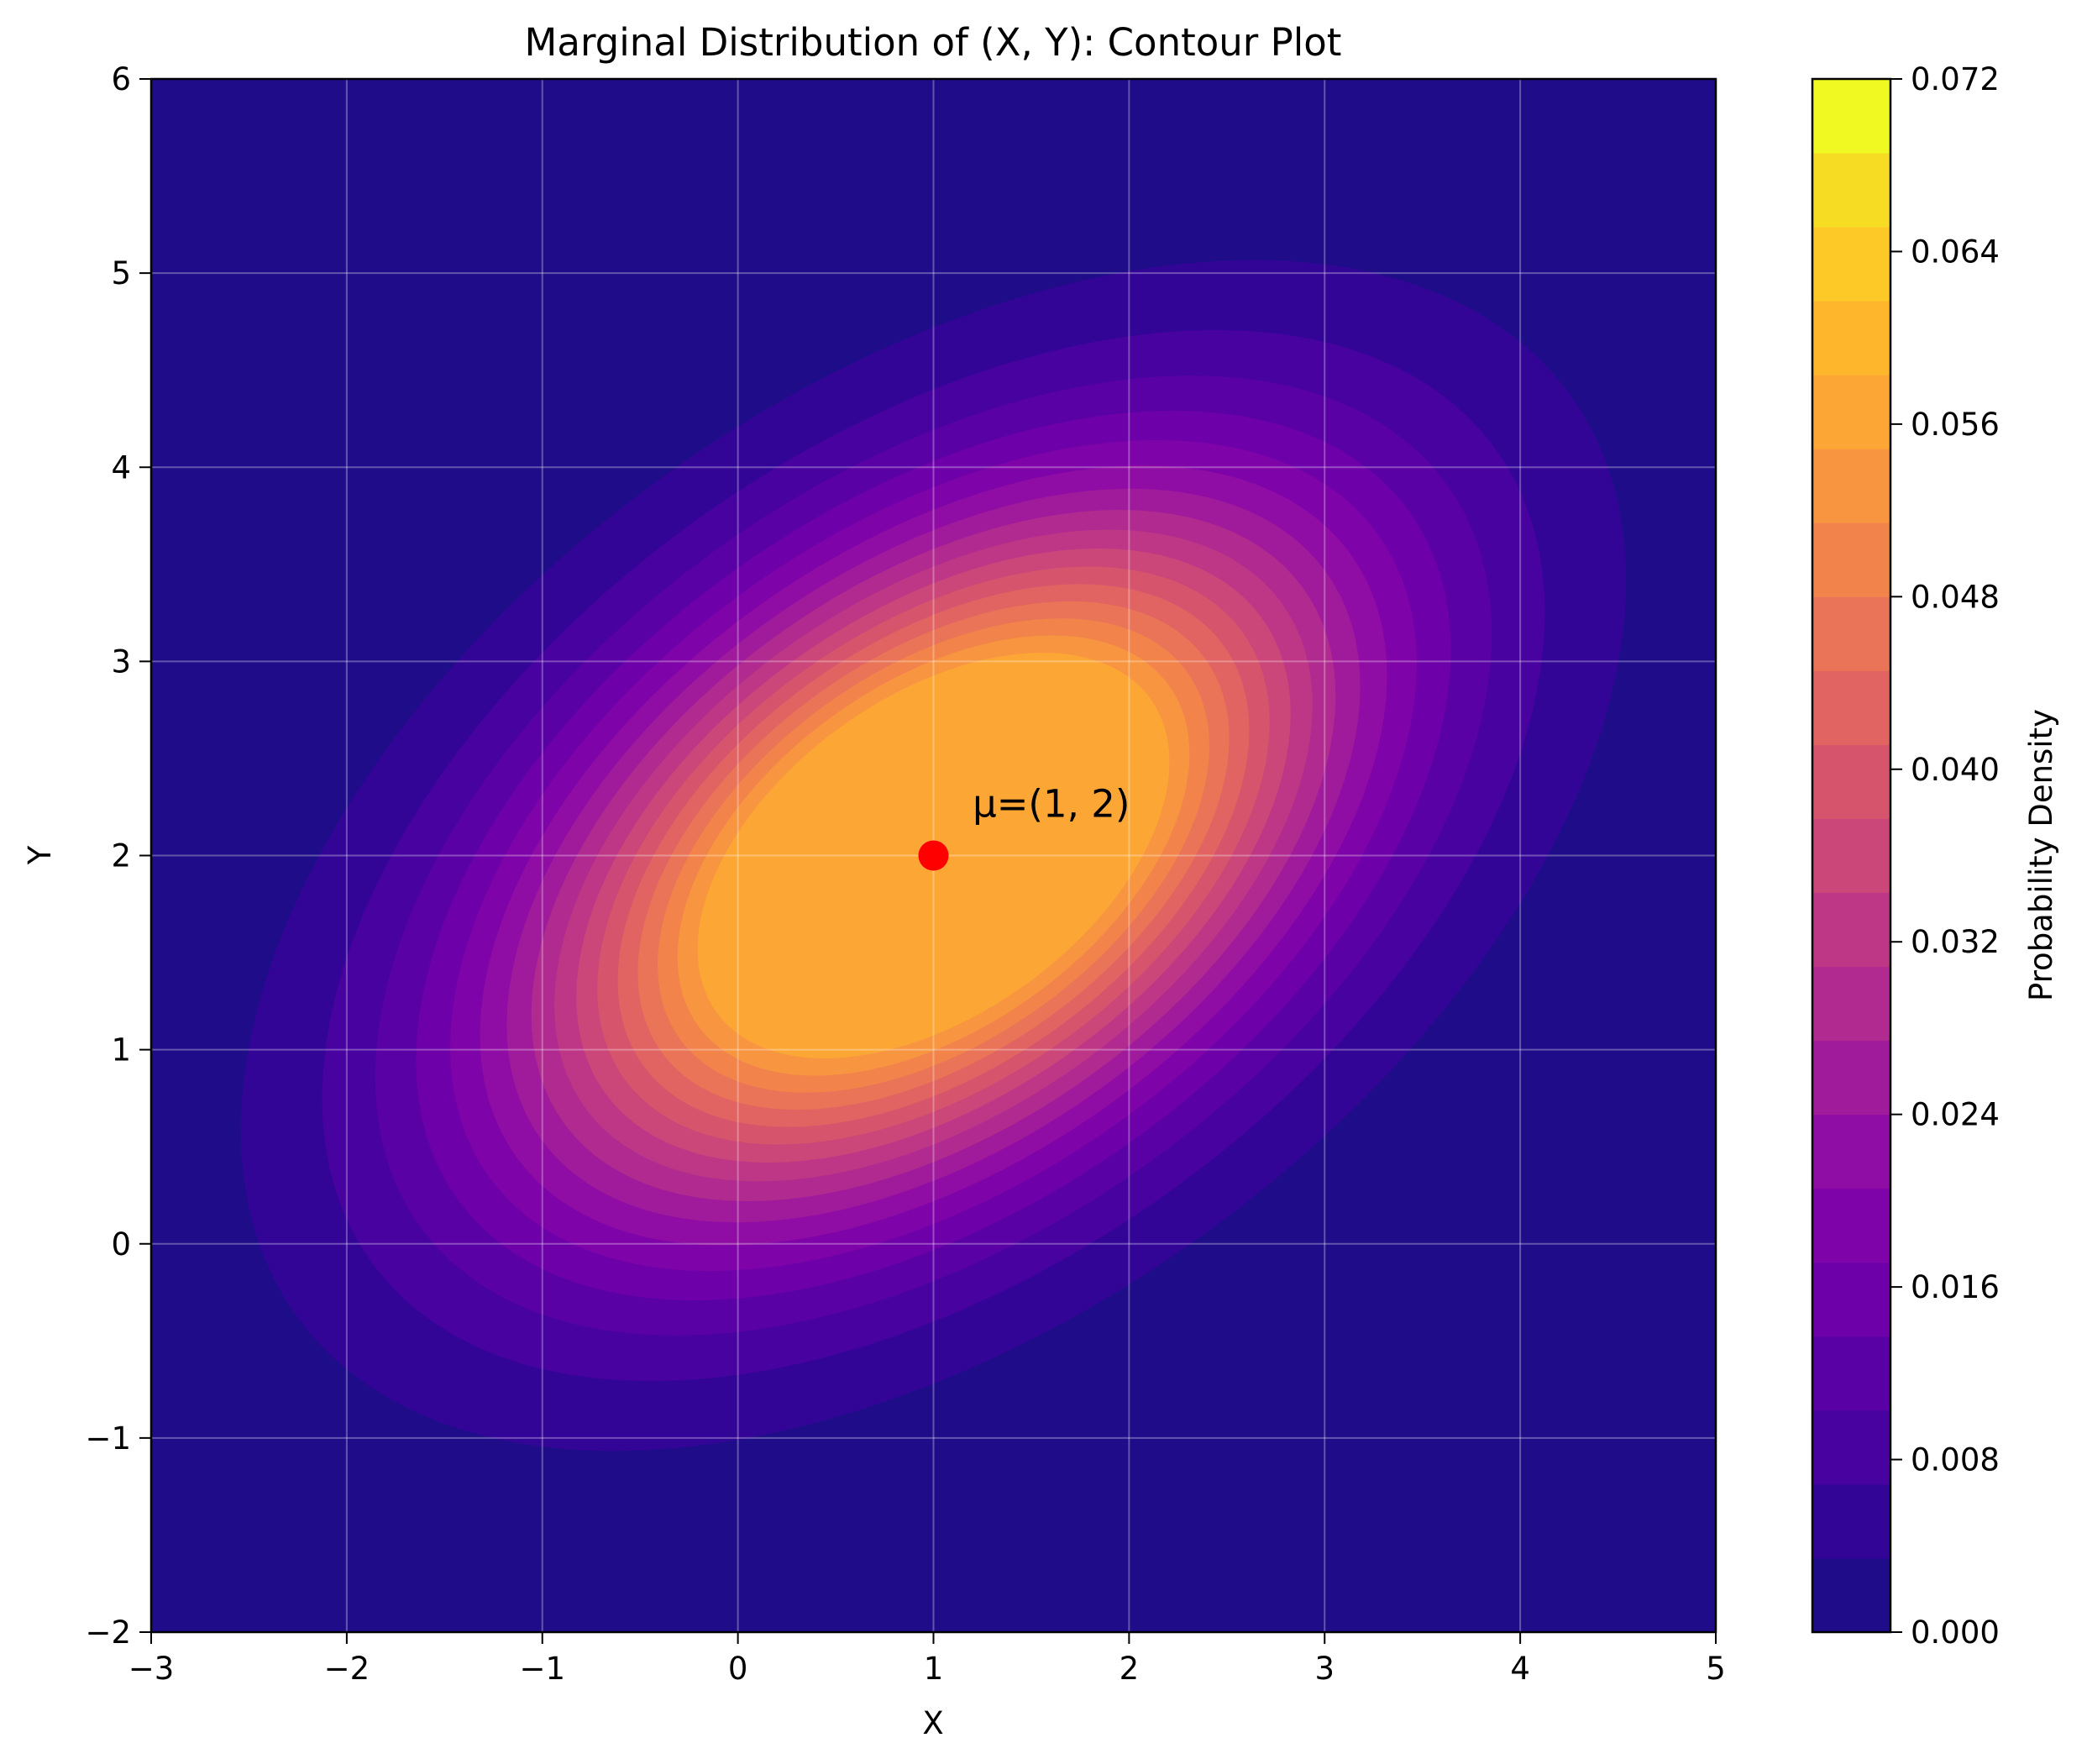  I want to click on y-tick-label: −2, so click(108, 1632).